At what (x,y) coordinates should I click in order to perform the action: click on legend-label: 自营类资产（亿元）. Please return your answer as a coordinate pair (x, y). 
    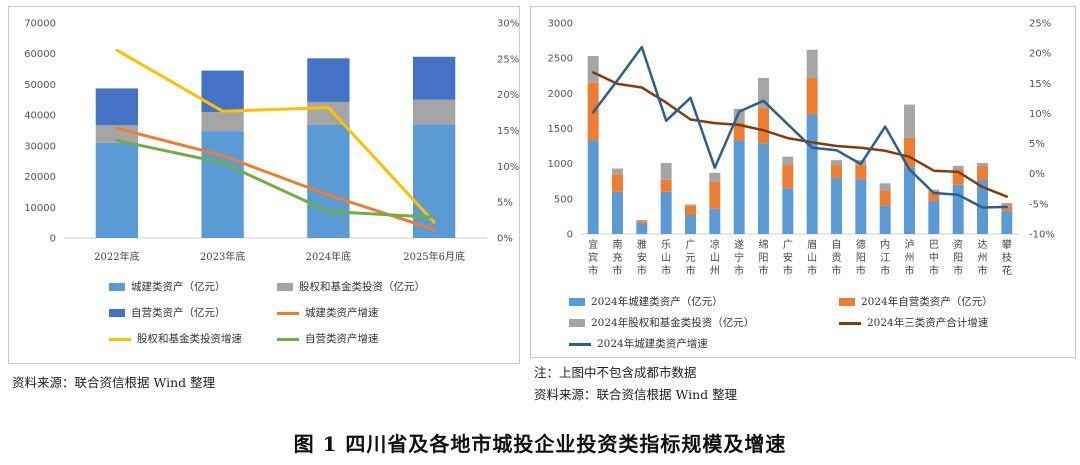
    Looking at the image, I should click on (178, 313).